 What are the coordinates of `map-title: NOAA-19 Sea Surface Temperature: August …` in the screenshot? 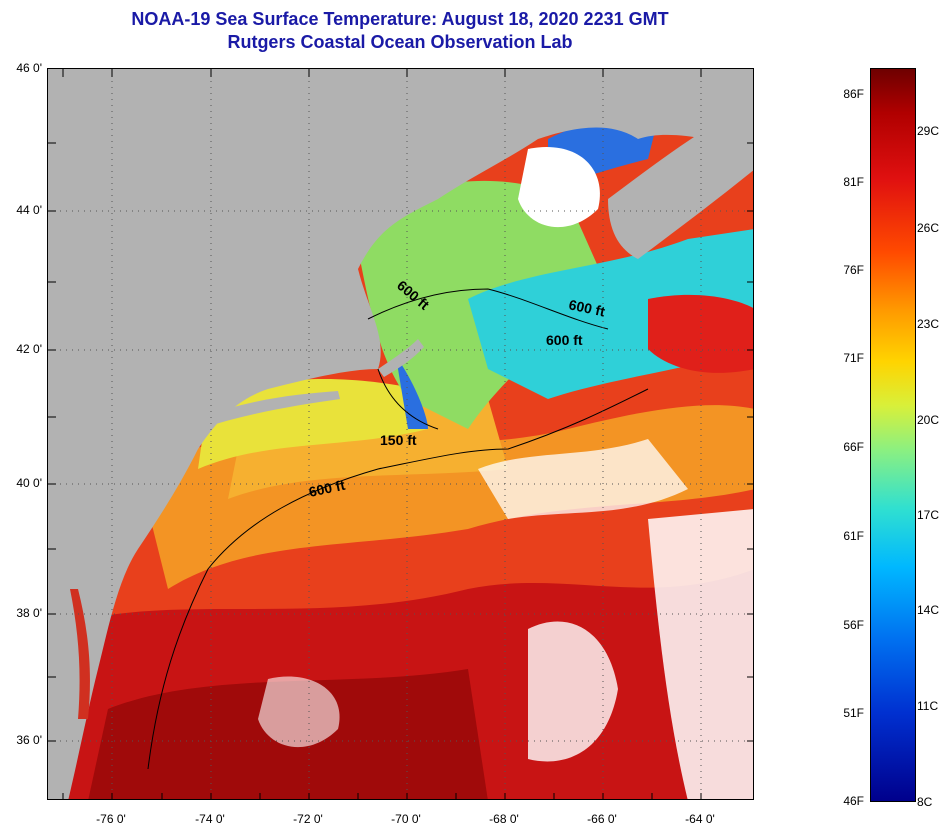 It's located at (400, 19).